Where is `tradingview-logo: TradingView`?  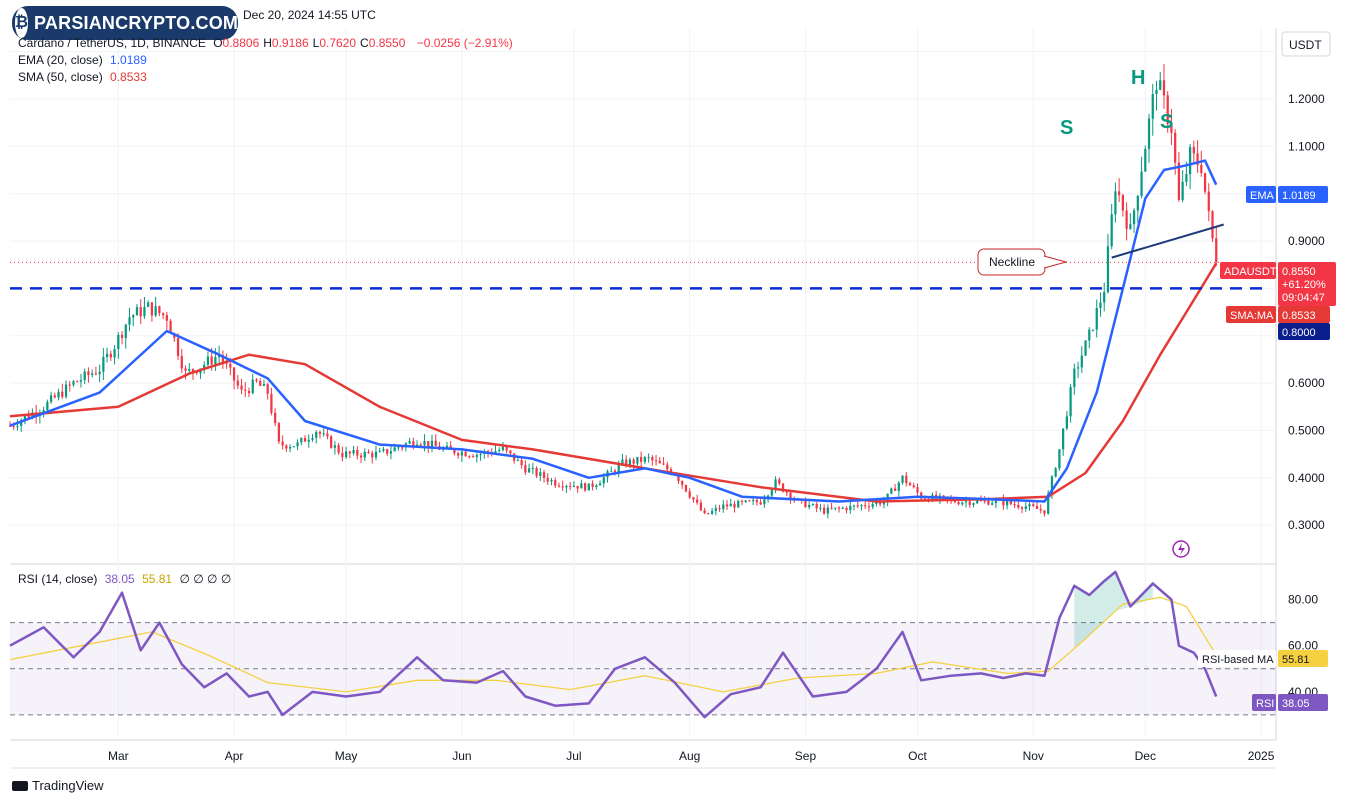
tradingview-logo: TradingView is located at coordinates (58, 785).